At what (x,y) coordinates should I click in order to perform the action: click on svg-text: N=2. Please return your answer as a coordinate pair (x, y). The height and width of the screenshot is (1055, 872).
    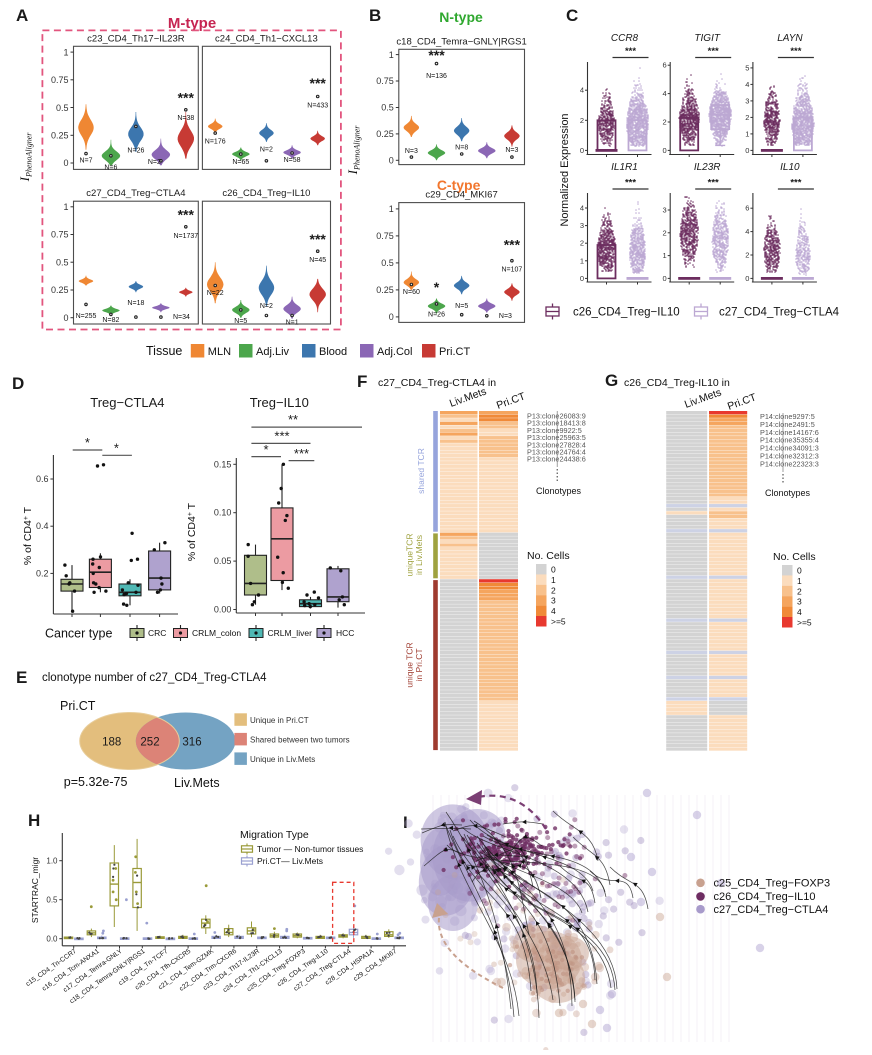
    Looking at the image, I should click on (266, 150).